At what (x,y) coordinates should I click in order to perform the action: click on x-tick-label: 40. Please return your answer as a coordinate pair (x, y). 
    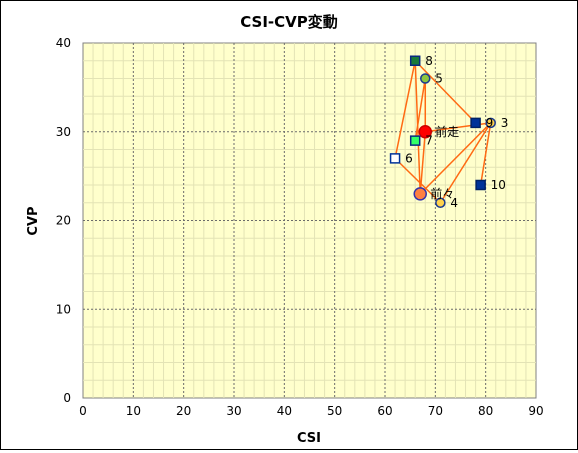
    Looking at the image, I should click on (284, 411).